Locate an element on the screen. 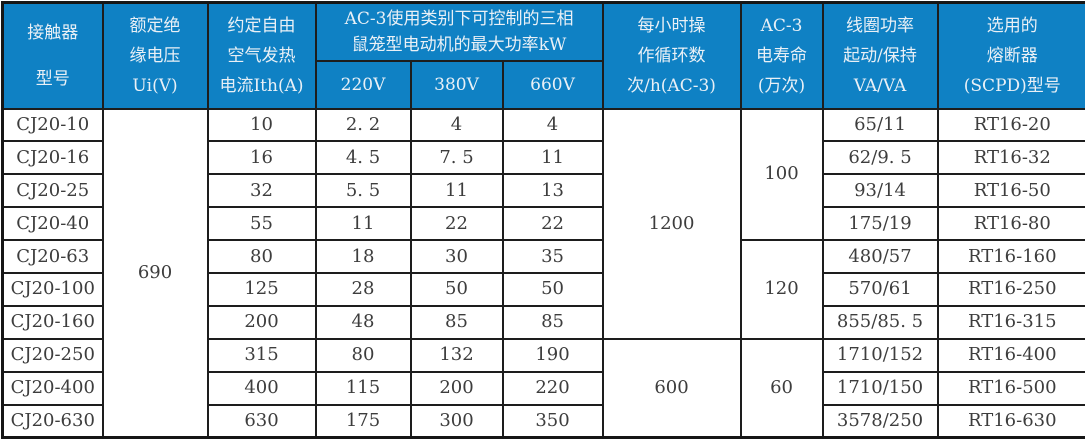 This screenshot has width=1085, height=440. thermal-current-cell: 400 is located at coordinates (261, 388).